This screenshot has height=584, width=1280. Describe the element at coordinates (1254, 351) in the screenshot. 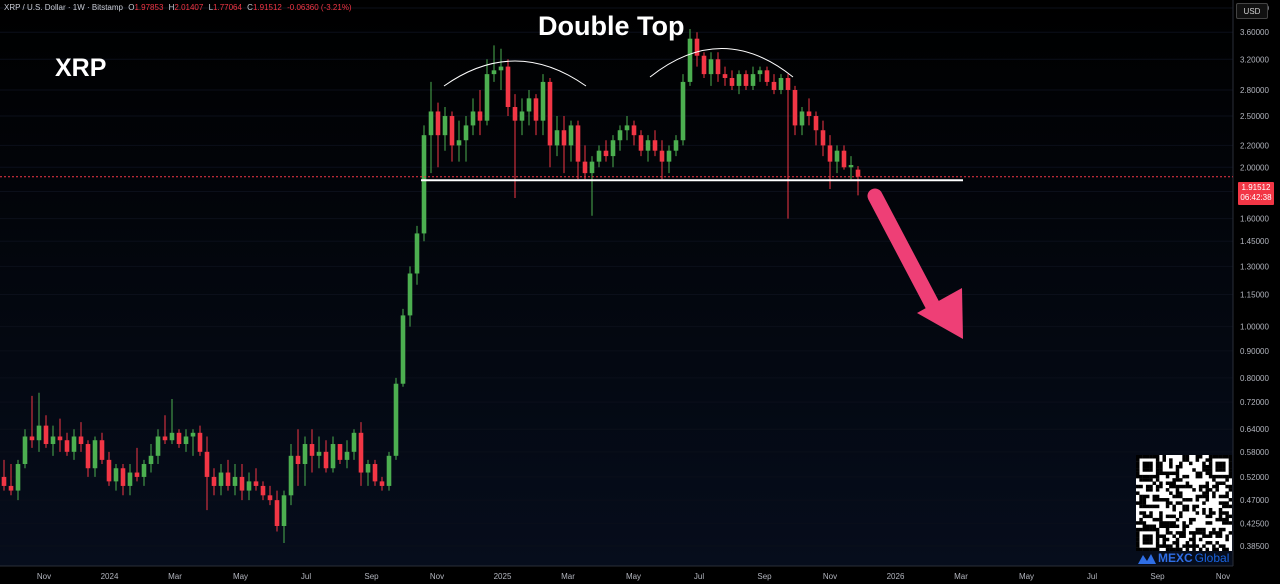

I see `y-tick-label: 0.90000` at that location.